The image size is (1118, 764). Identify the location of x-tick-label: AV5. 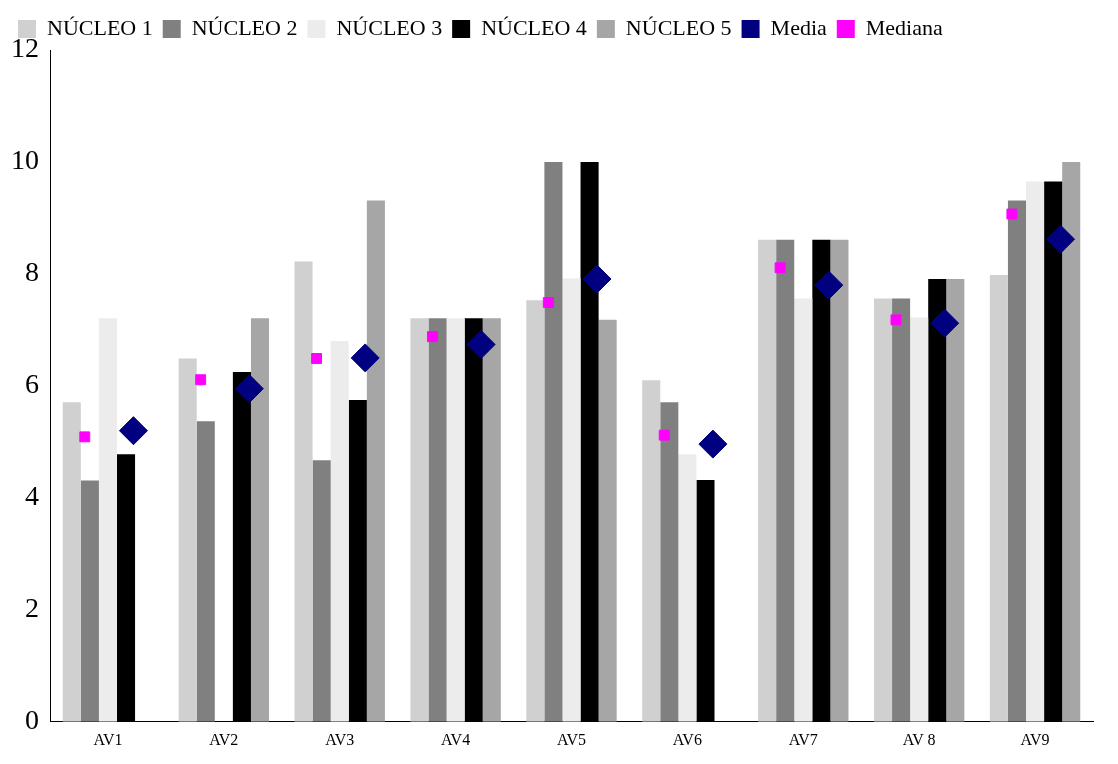
(571, 739).